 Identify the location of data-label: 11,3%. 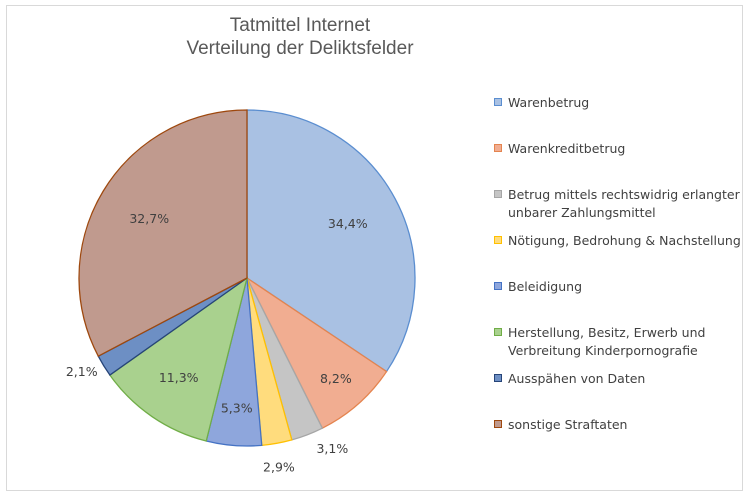
(179, 377).